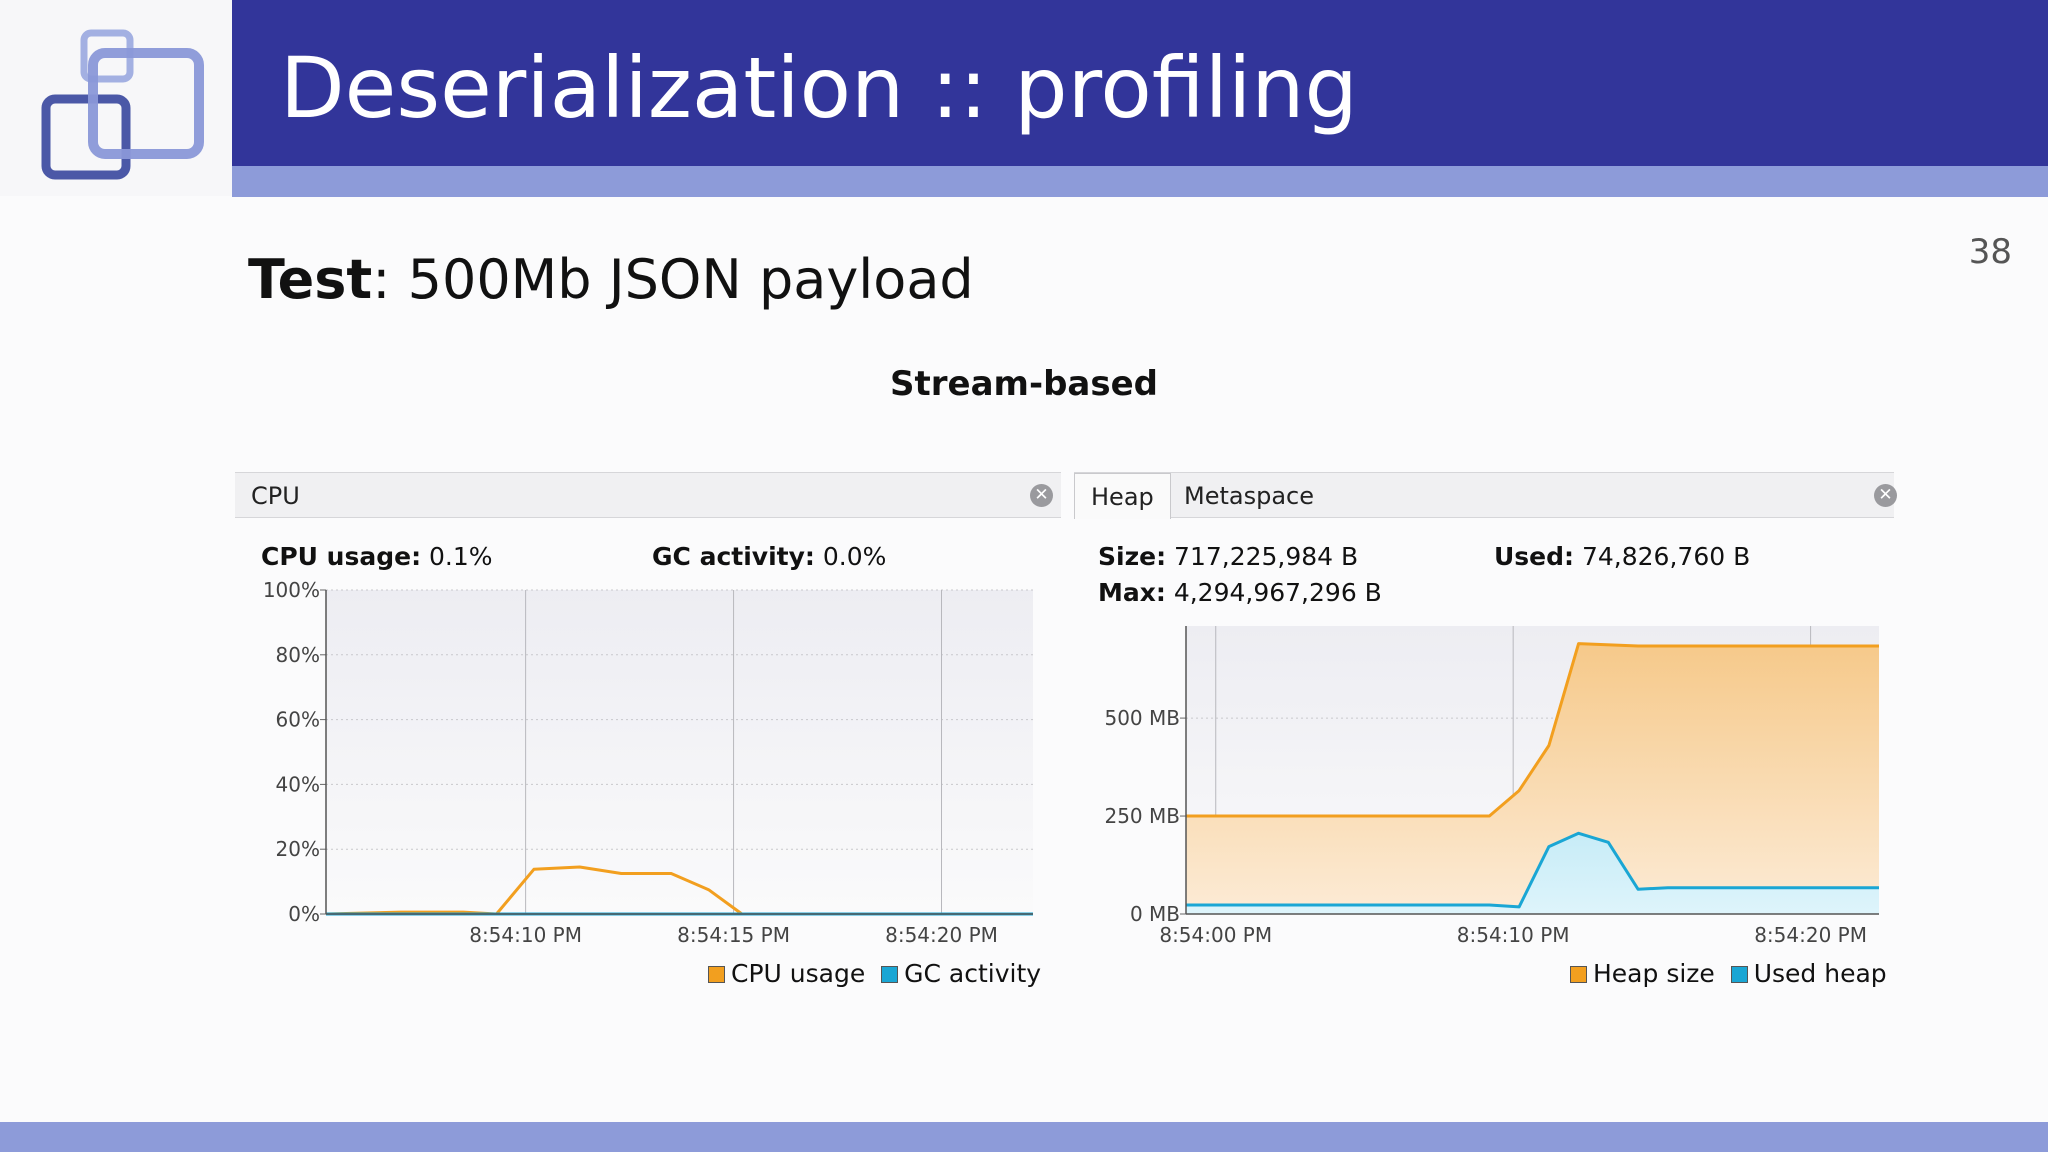  Describe the element at coordinates (1666, 556) in the screenshot. I see `heap-used-value: 74,826,760 B` at that location.